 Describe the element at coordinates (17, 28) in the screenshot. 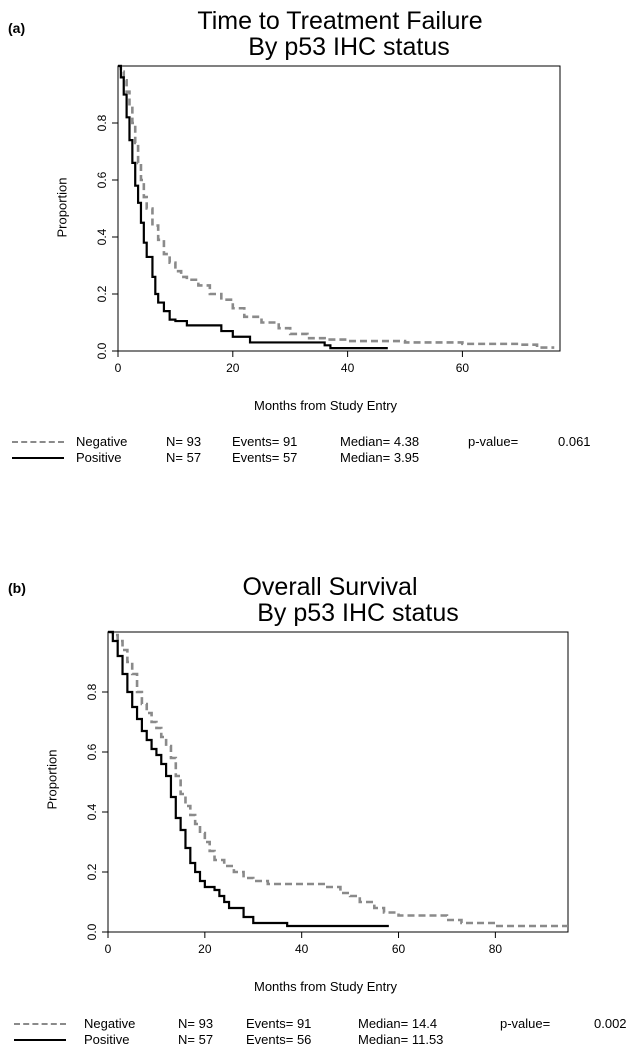

I see `panel-label: (a)` at that location.